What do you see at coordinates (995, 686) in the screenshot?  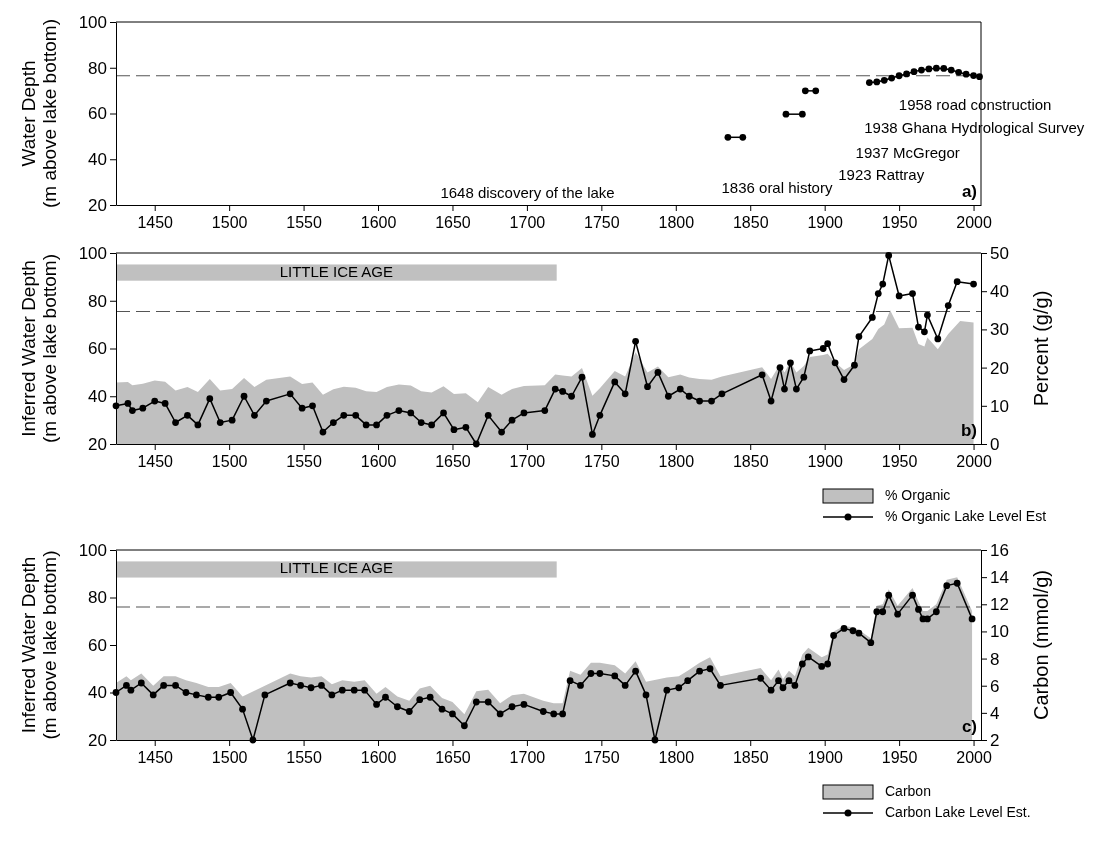 I see `y2-tick-label: 6` at bounding box center [995, 686].